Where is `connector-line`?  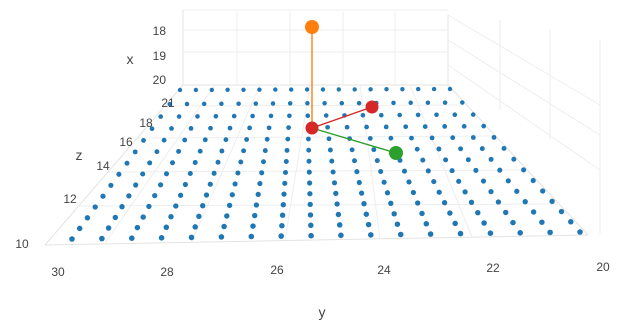
connector-line is located at coordinates (342, 117).